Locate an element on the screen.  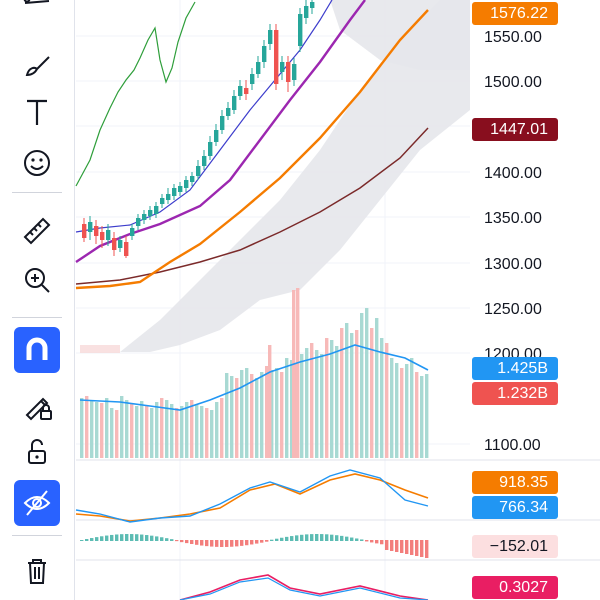
price-scale-label: 1300.00 is located at coordinates (513, 264).